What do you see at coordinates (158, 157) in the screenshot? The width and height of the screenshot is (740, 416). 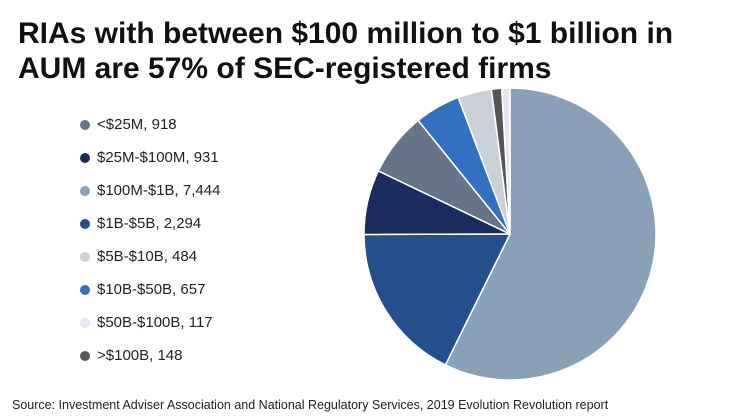 I see `legend-label: $25M-$100M, 931` at bounding box center [158, 157].